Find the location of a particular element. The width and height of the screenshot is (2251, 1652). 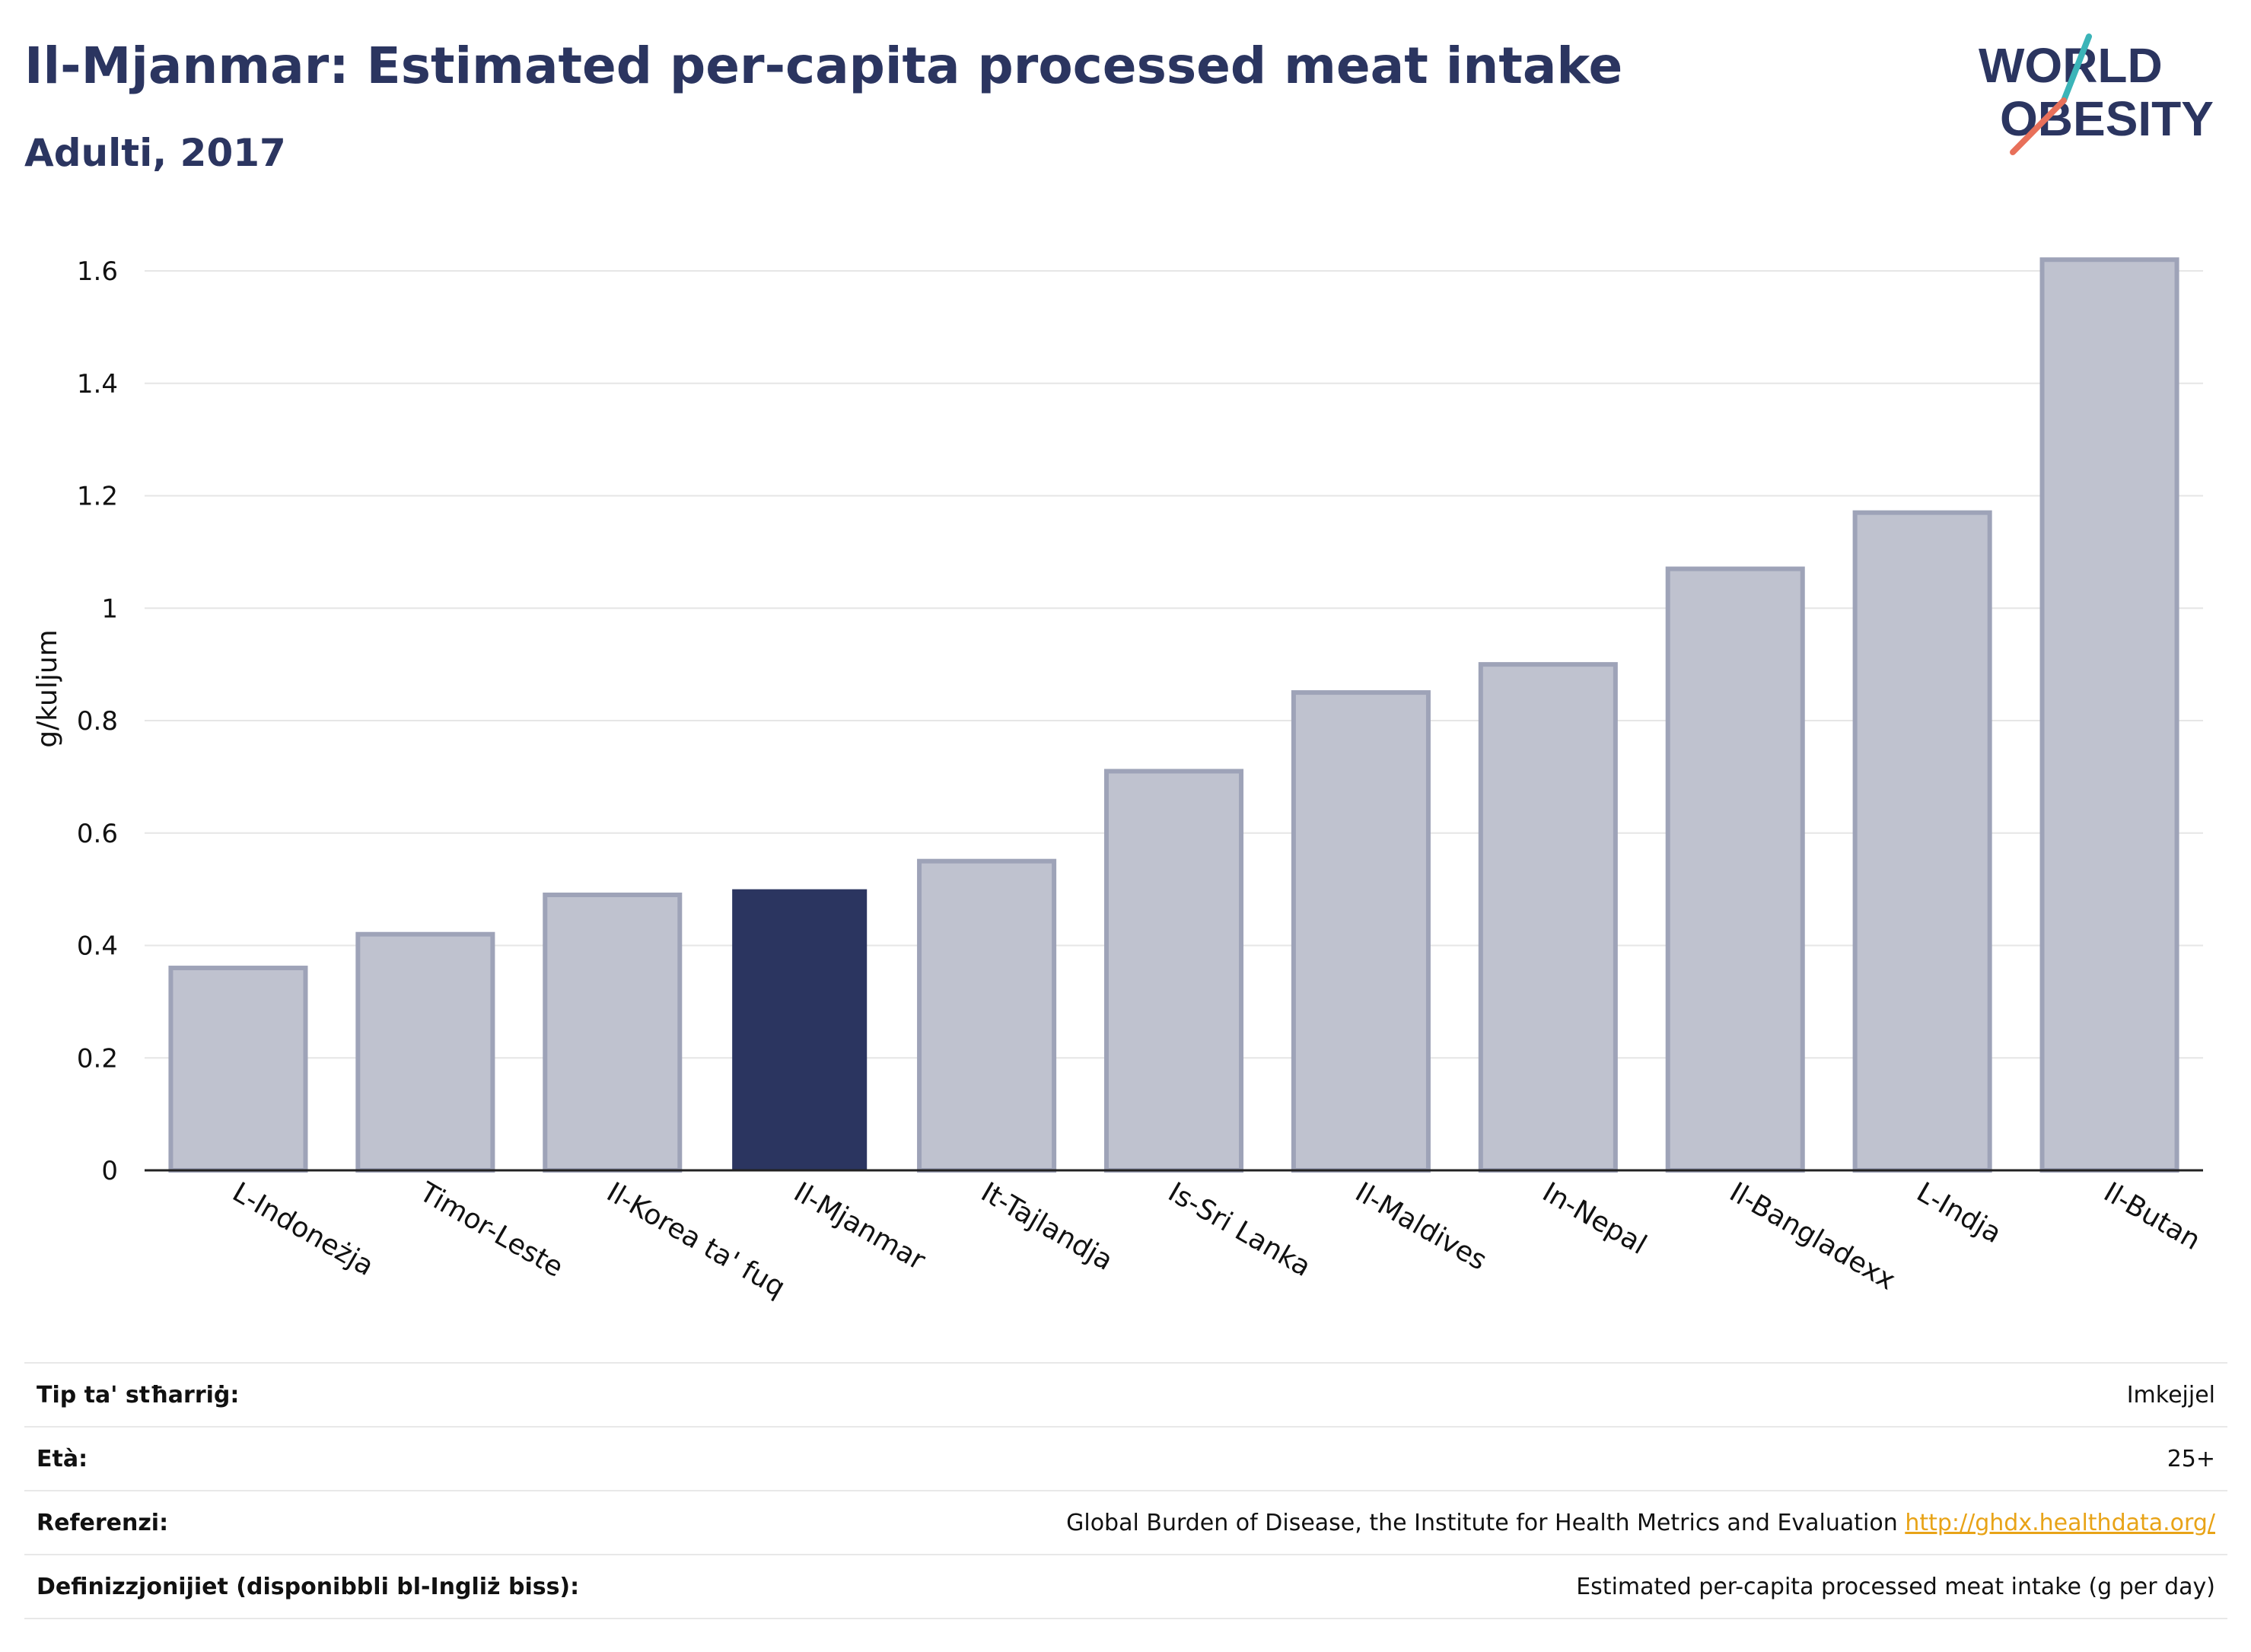

info-value: 25+ is located at coordinates (1484, 1458).